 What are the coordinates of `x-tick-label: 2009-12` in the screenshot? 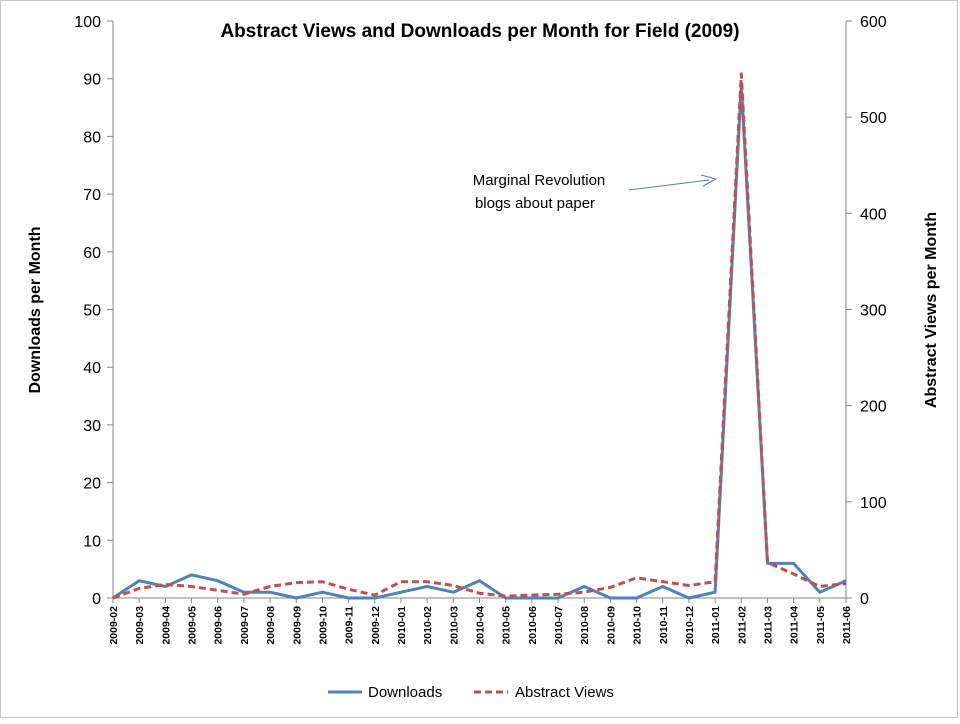 It's located at (376, 625).